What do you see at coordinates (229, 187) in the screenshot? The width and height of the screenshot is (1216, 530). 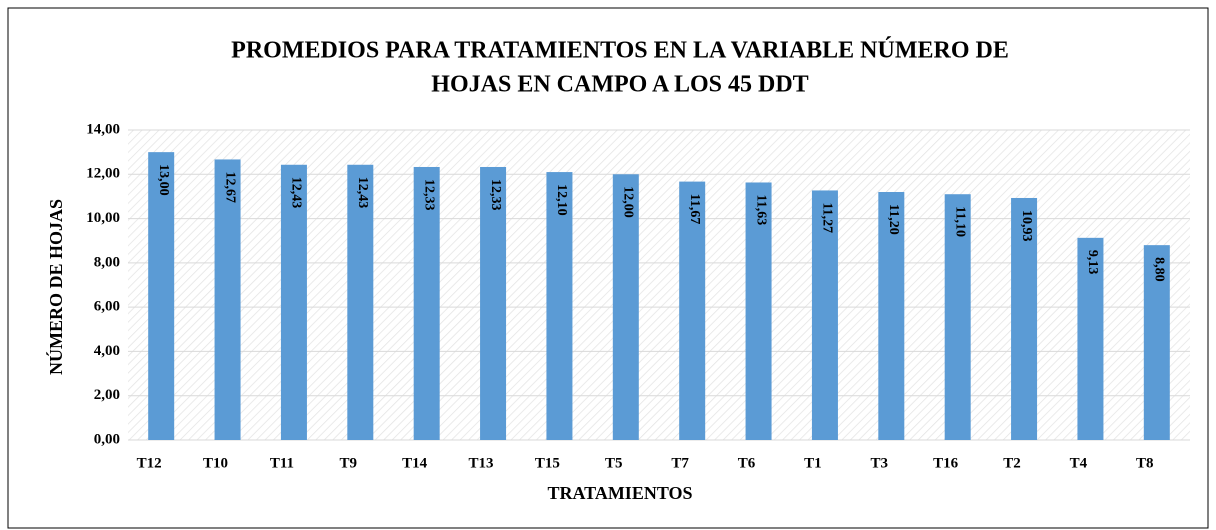 I see `data-label: 12,67` at bounding box center [229, 187].